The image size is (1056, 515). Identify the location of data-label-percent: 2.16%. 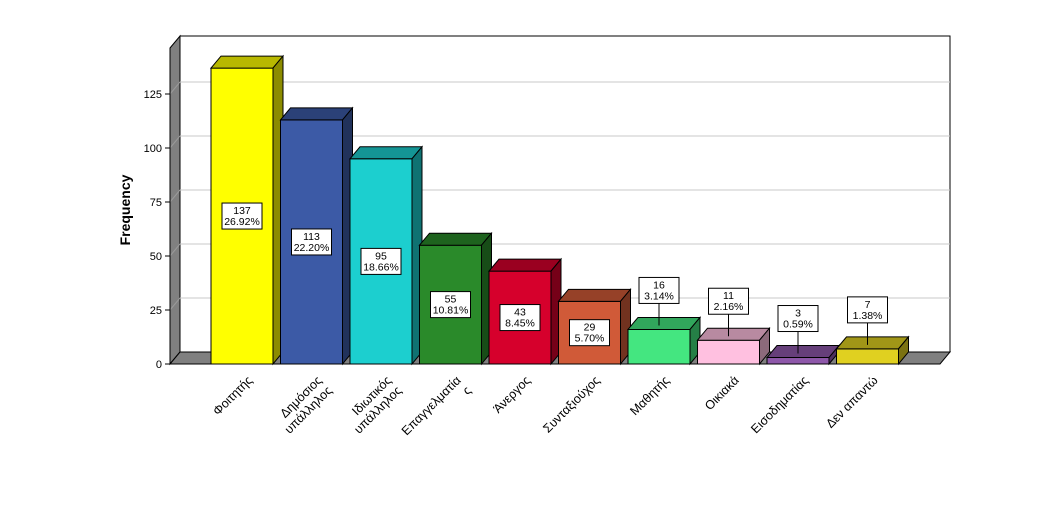
(729, 307).